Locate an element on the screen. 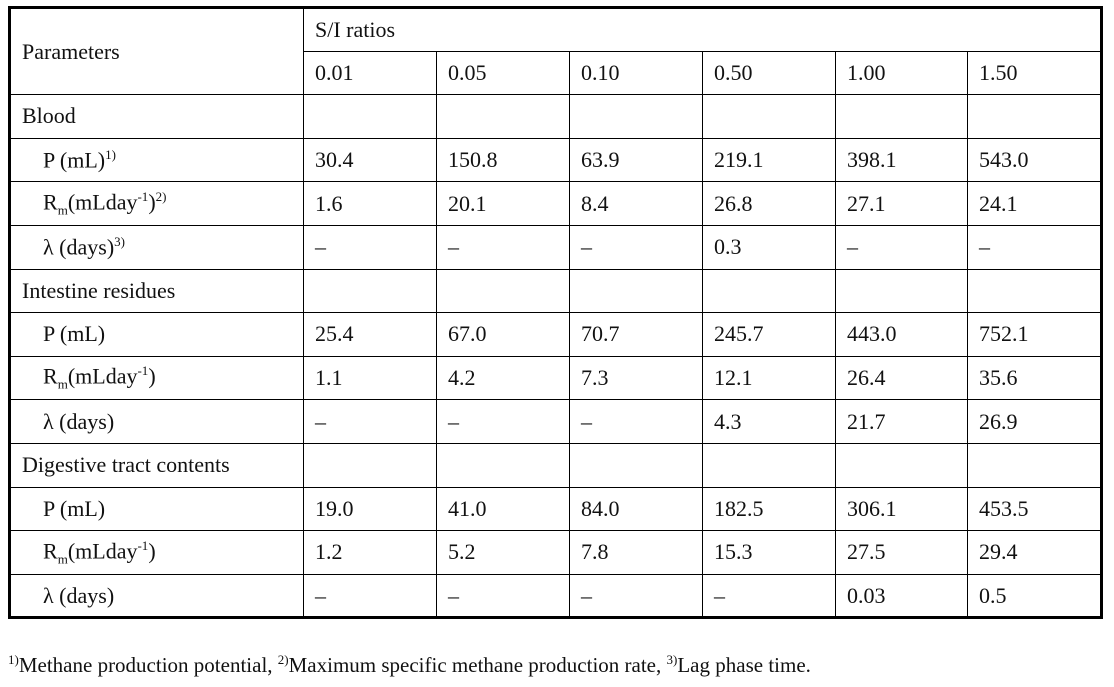 This screenshot has width=1114, height=687. data-row: Rm(mLday-1) 1.2 5.2 7.8 15.3 27.5 29.4 is located at coordinates (555, 552).